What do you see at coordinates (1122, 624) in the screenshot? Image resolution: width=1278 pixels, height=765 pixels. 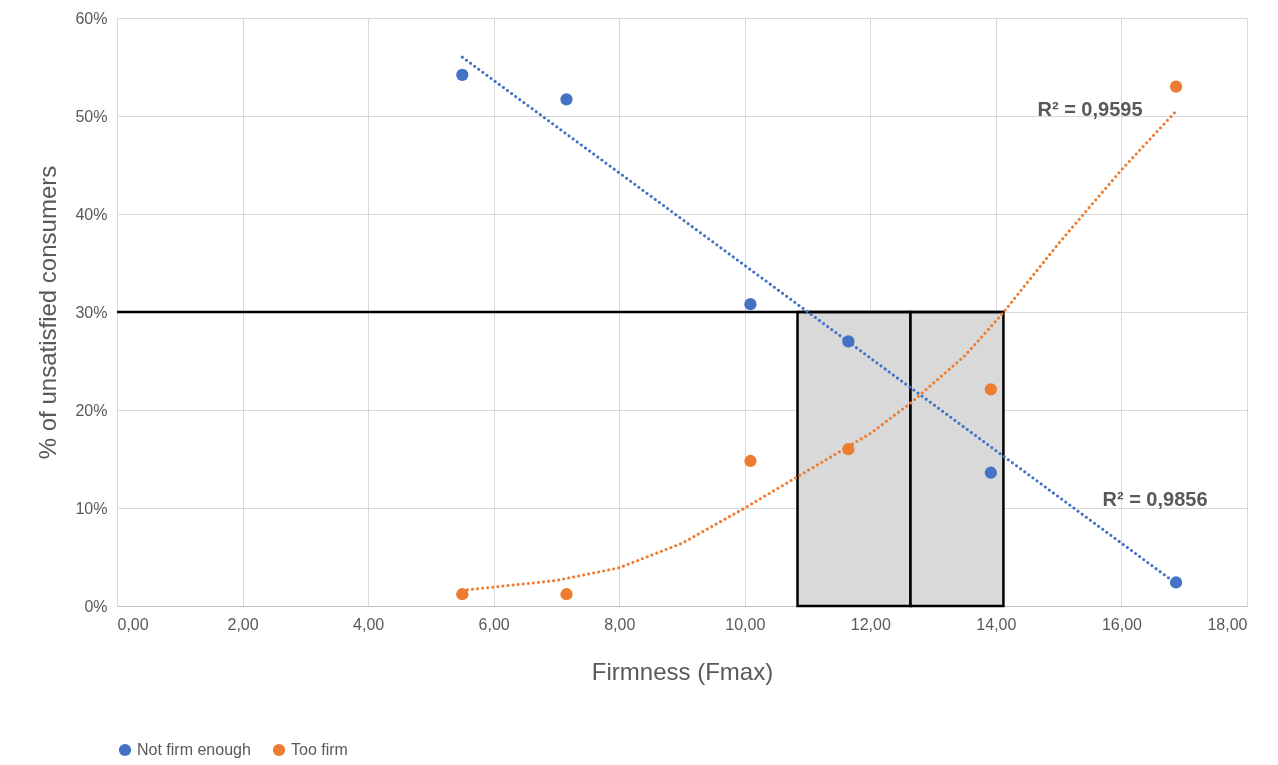 I see `x-tick-label: 16,00` at bounding box center [1122, 624].